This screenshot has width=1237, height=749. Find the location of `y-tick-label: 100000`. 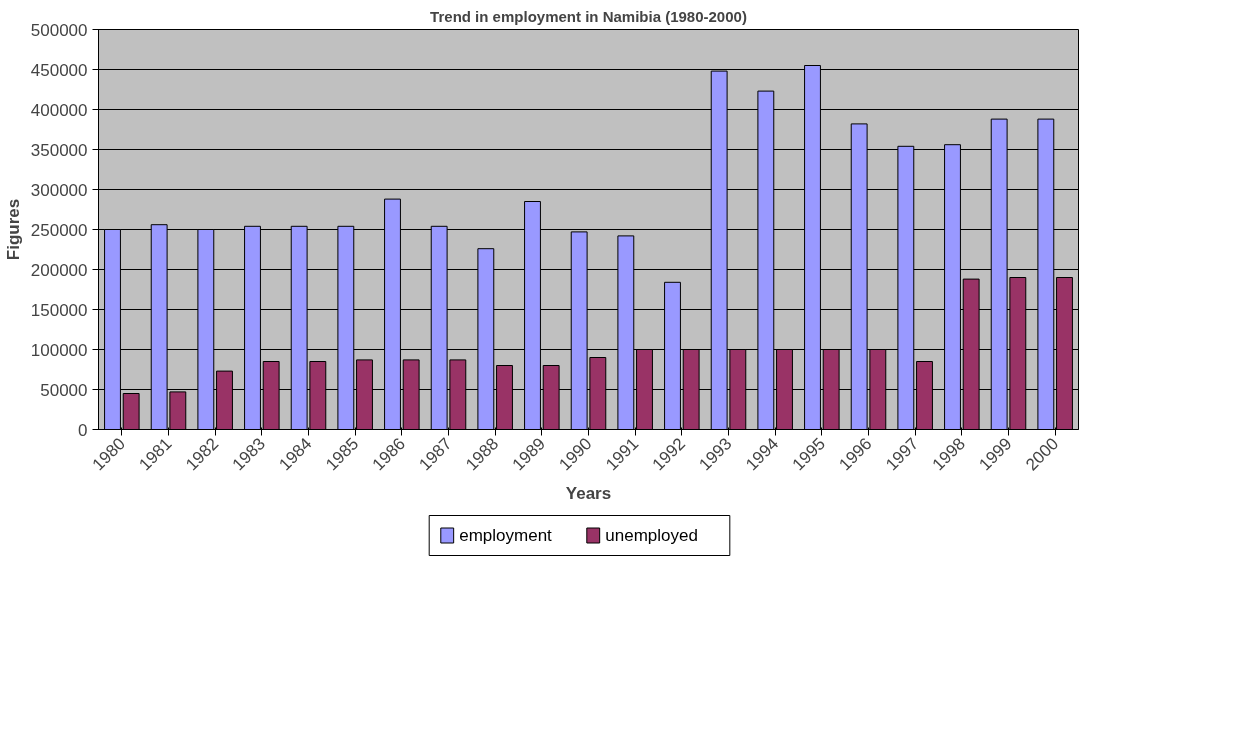

y-tick-label: 100000 is located at coordinates (59, 350).